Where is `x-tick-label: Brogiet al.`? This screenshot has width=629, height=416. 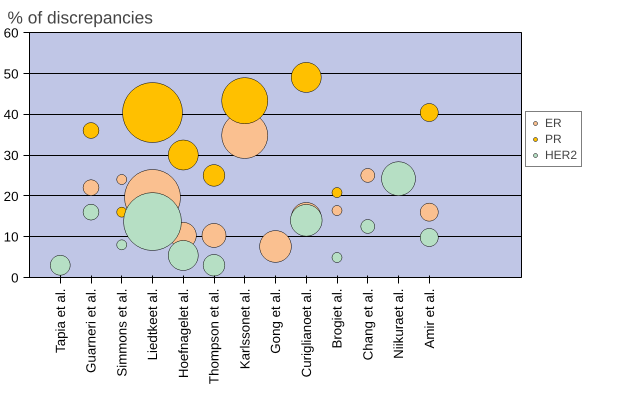 x-tick-label: Brogiet al. is located at coordinates (337, 318).